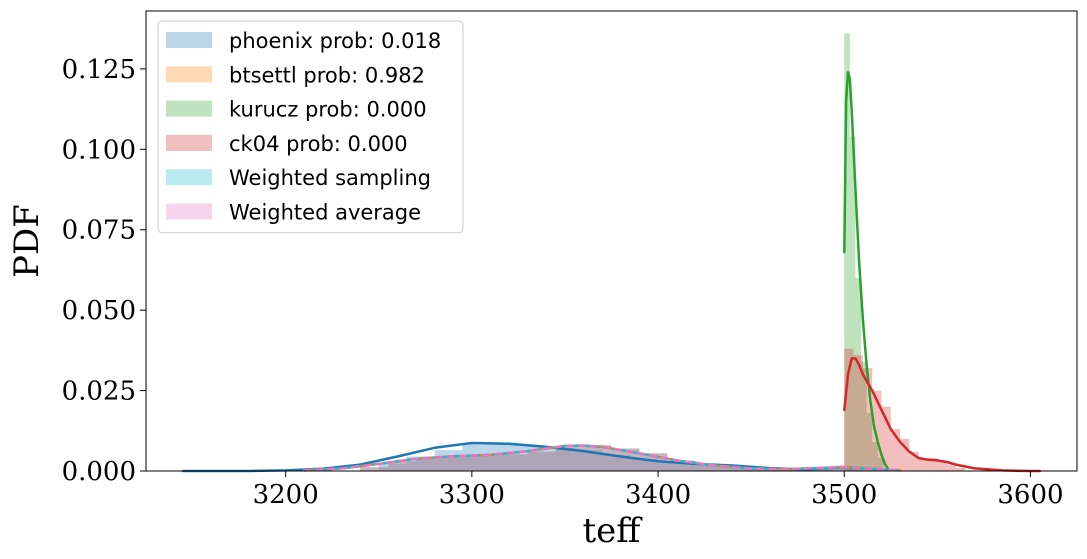 The image size is (1087, 559). Describe the element at coordinates (99, 150) in the screenshot. I see `y-tick-label: 0.100` at that location.